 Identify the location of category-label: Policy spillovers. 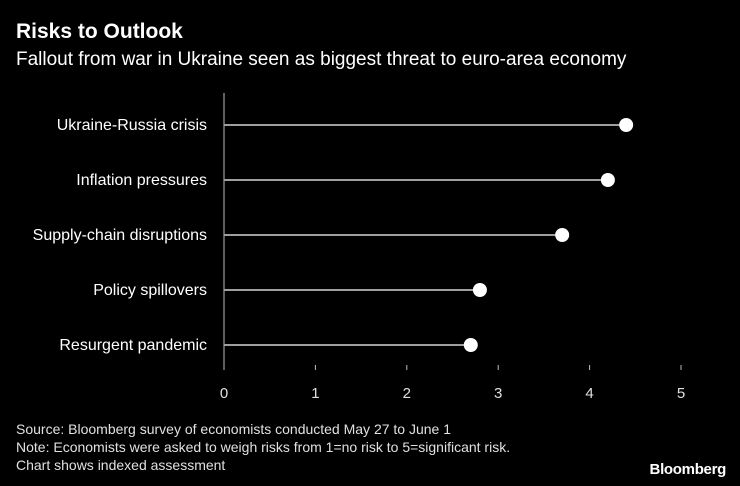
(150, 290).